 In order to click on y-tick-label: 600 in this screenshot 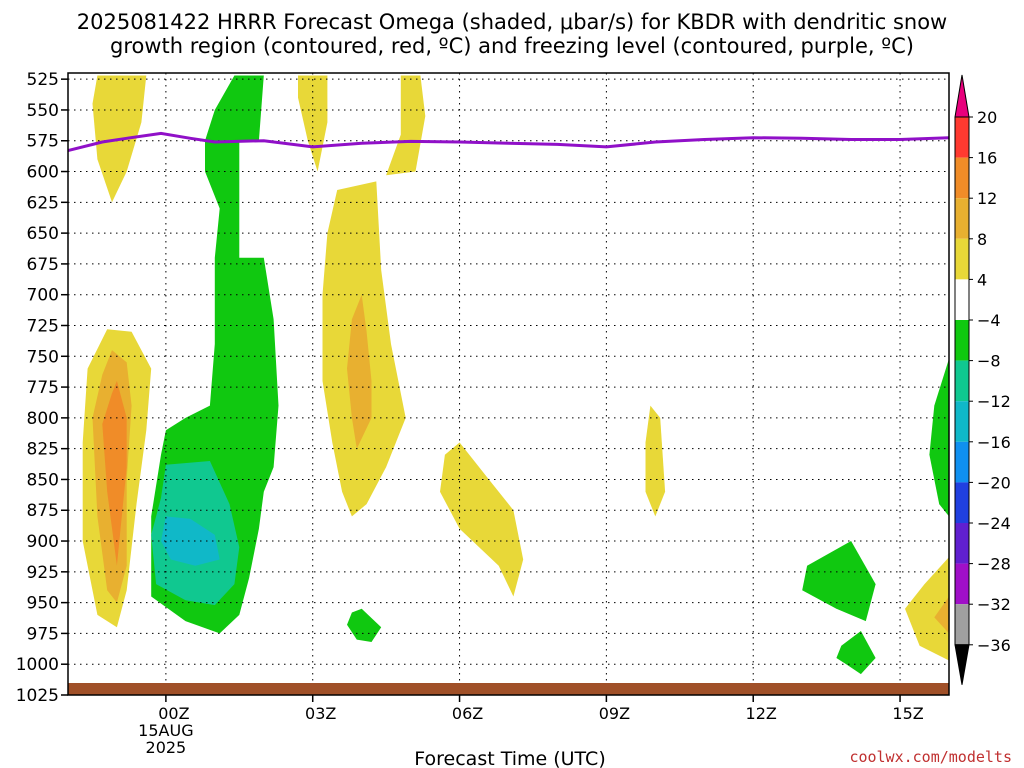, I will do `click(43, 173)`.